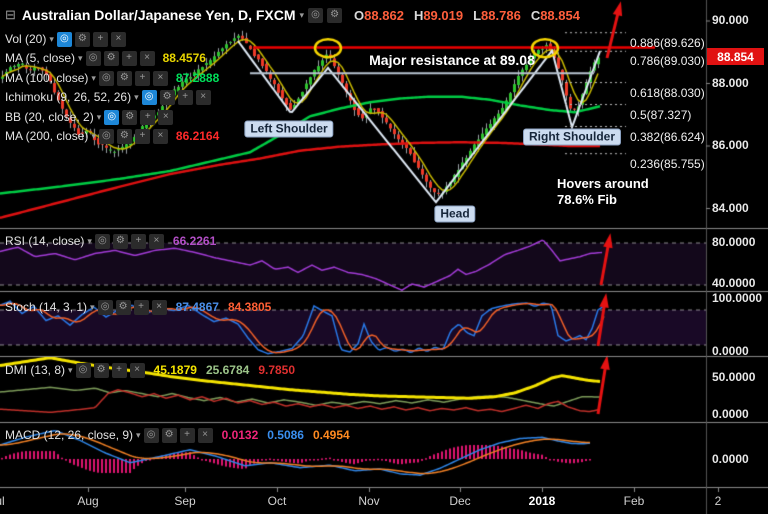 Image resolution: width=768 pixels, height=514 pixels. Describe the element at coordinates (460, 501) in the screenshot. I see `time-axis-label: Dec` at that location.